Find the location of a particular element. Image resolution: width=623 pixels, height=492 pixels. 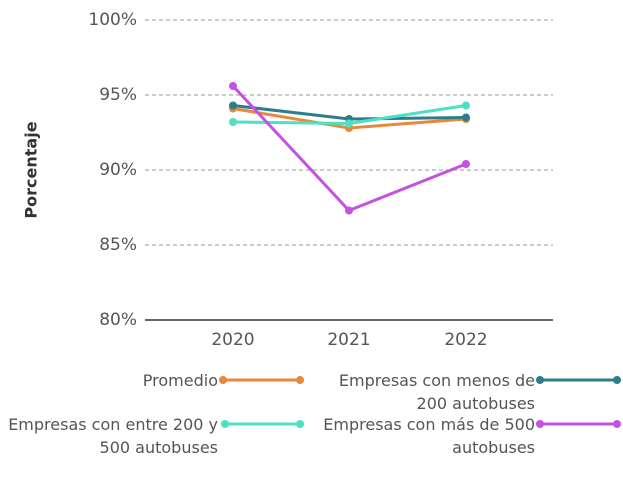

y-tick-label: 80% is located at coordinates (118, 320).